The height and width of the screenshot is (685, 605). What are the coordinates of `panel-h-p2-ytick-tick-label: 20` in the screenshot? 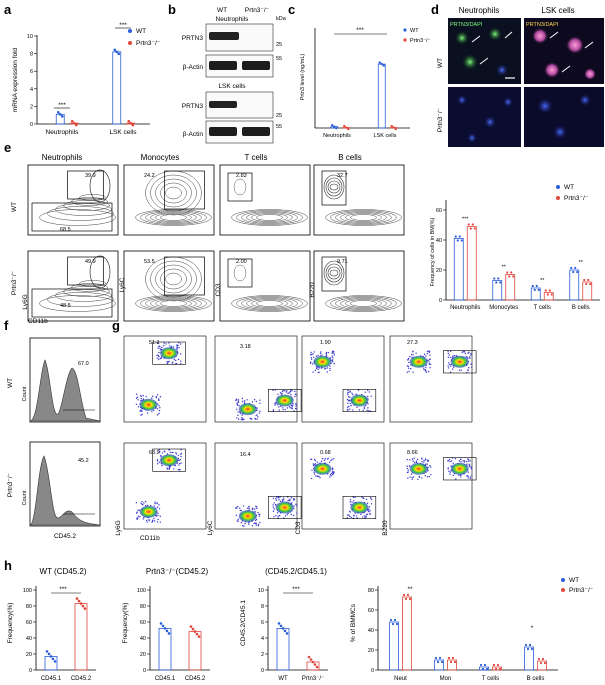 It's located at (143, 655).